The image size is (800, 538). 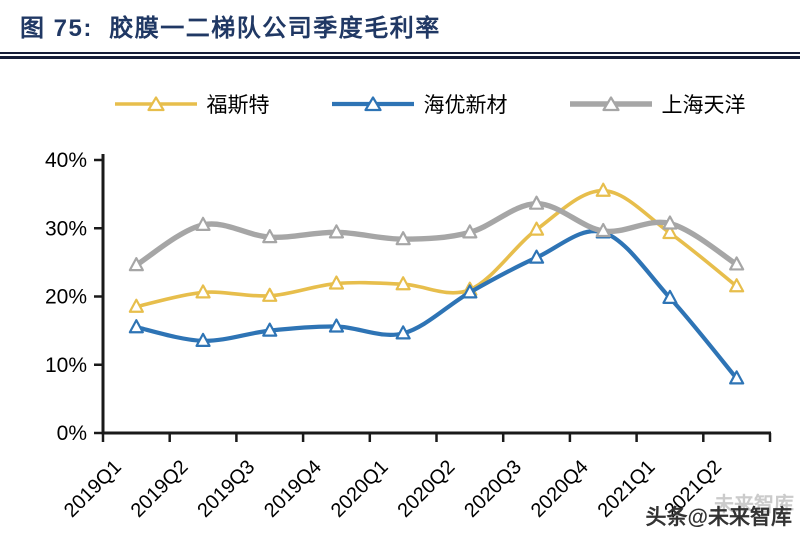 I want to click on y-tick-label: 20%, so click(x=66, y=297).